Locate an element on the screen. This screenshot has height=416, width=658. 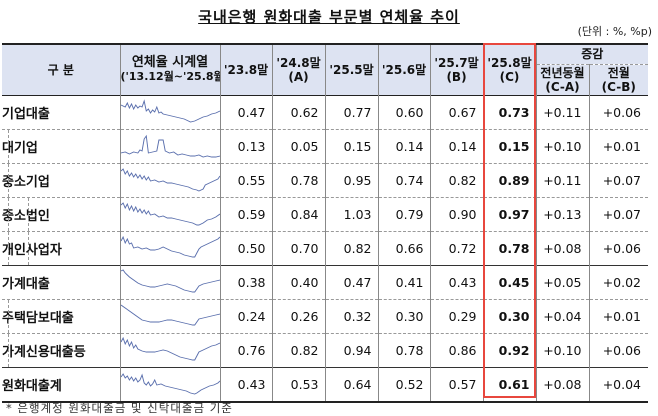
value-cell: 0.62 is located at coordinates (298, 111).